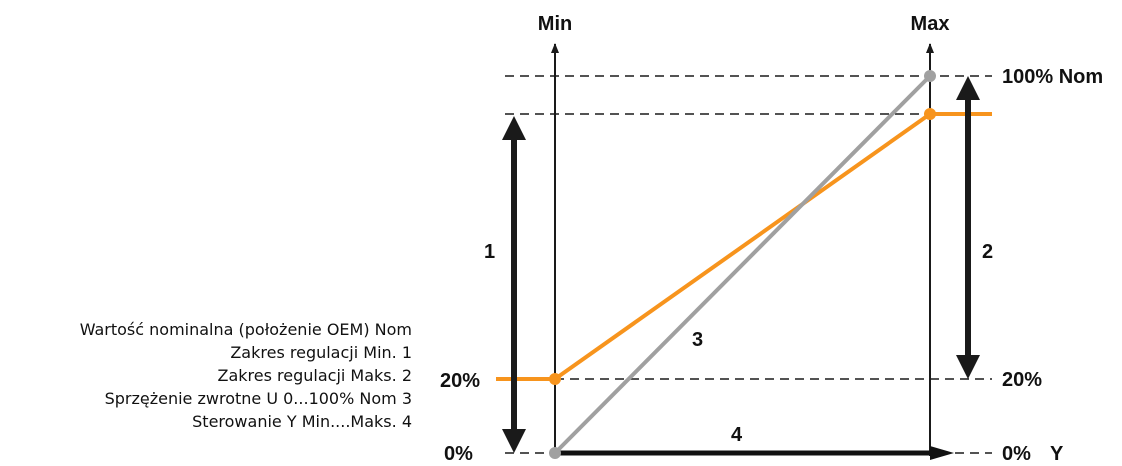  What do you see at coordinates (930, 24) in the screenshot?
I see `max-label: Max` at bounding box center [930, 24].